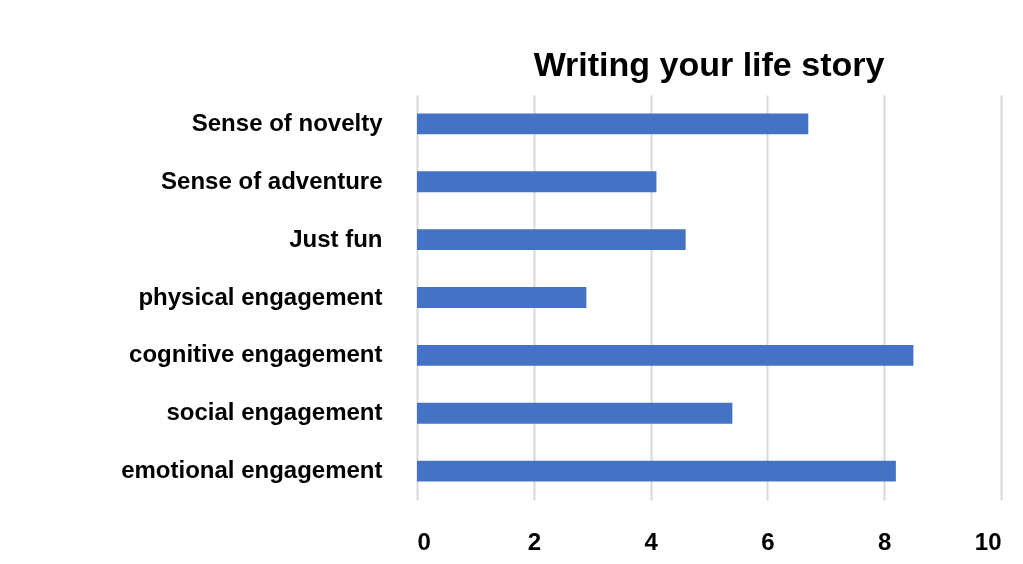 Image resolution: width=1023 pixels, height=564 pixels. Describe the element at coordinates (424, 541) in the screenshot. I see `x-tick-label: 0` at that location.